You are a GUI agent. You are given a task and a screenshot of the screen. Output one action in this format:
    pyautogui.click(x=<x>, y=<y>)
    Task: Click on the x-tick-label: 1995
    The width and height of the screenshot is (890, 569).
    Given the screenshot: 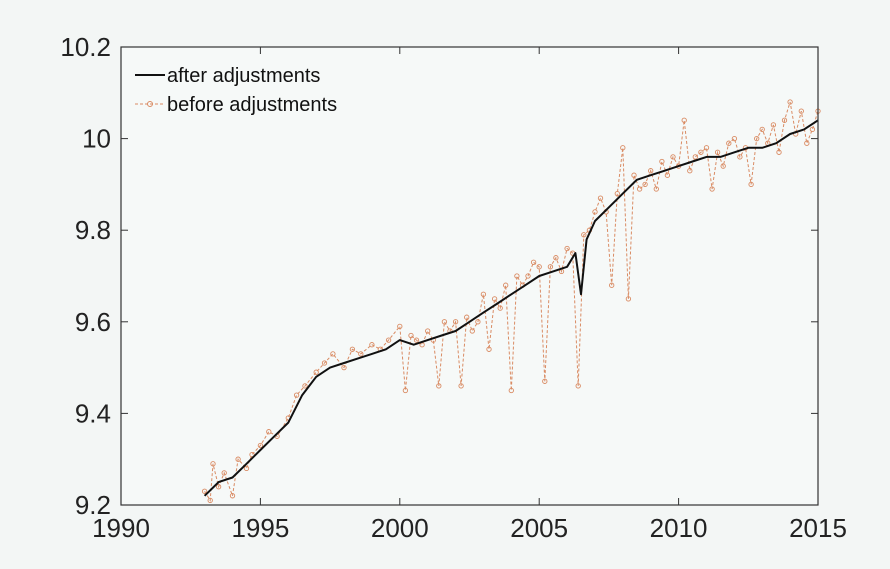 What is the action you would take?
    pyautogui.click(x=260, y=528)
    